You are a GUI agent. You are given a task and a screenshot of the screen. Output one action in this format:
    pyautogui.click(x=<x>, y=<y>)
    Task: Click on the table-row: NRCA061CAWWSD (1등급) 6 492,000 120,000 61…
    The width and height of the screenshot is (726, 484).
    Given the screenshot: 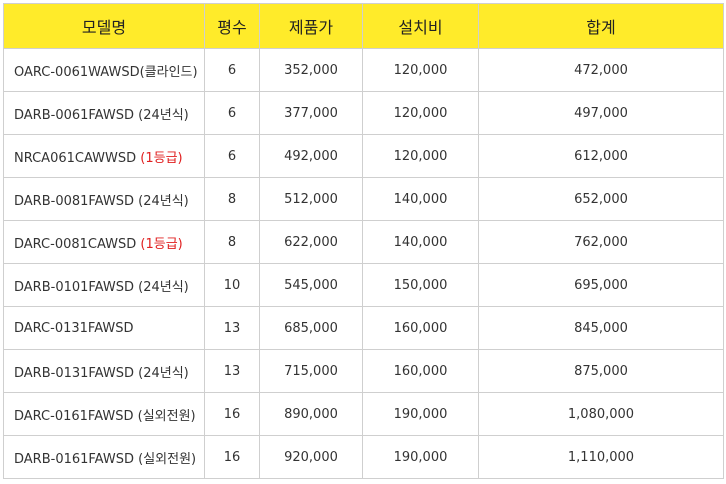 What is the action you would take?
    pyautogui.click(x=363, y=156)
    